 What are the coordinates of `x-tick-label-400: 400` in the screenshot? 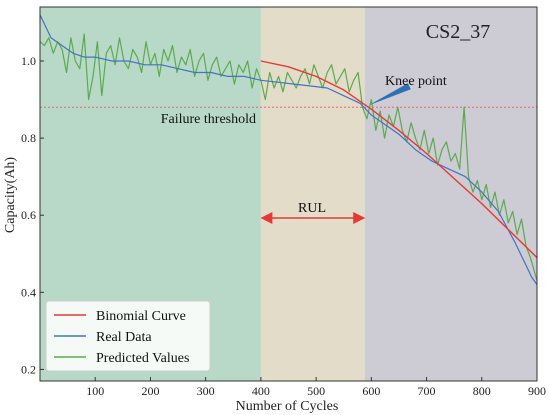 It's located at (261, 391).